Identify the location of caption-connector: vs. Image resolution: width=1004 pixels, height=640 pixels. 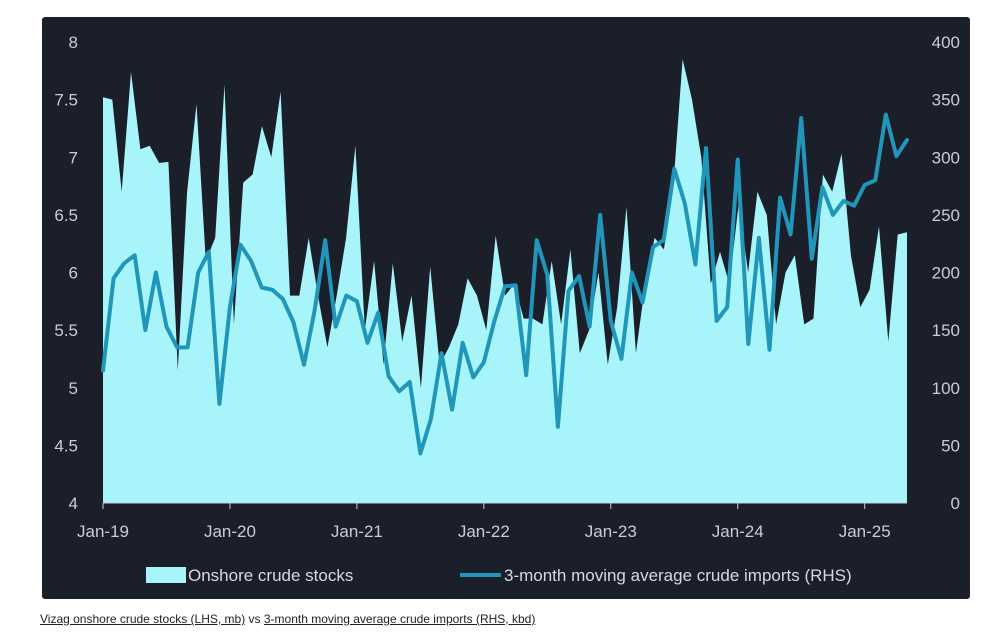
(254, 619).